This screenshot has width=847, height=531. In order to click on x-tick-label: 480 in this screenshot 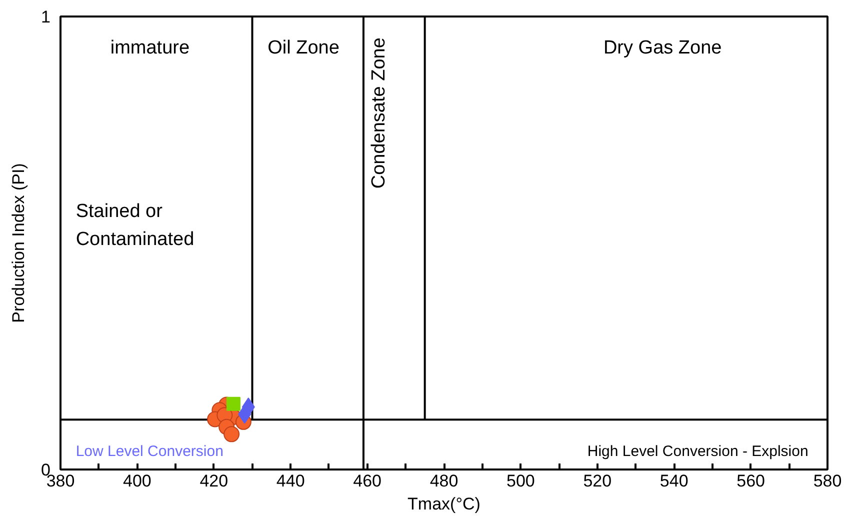, I will do `click(444, 481)`.